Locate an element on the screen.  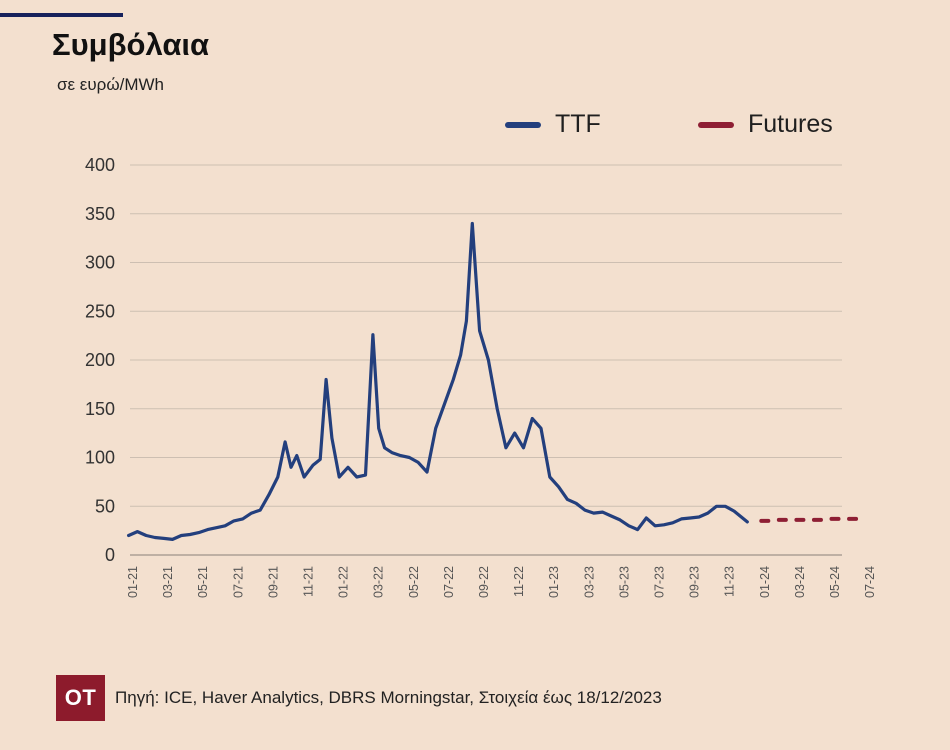
x-tick-label-03-23: 03-23 is located at coordinates (589, 582).